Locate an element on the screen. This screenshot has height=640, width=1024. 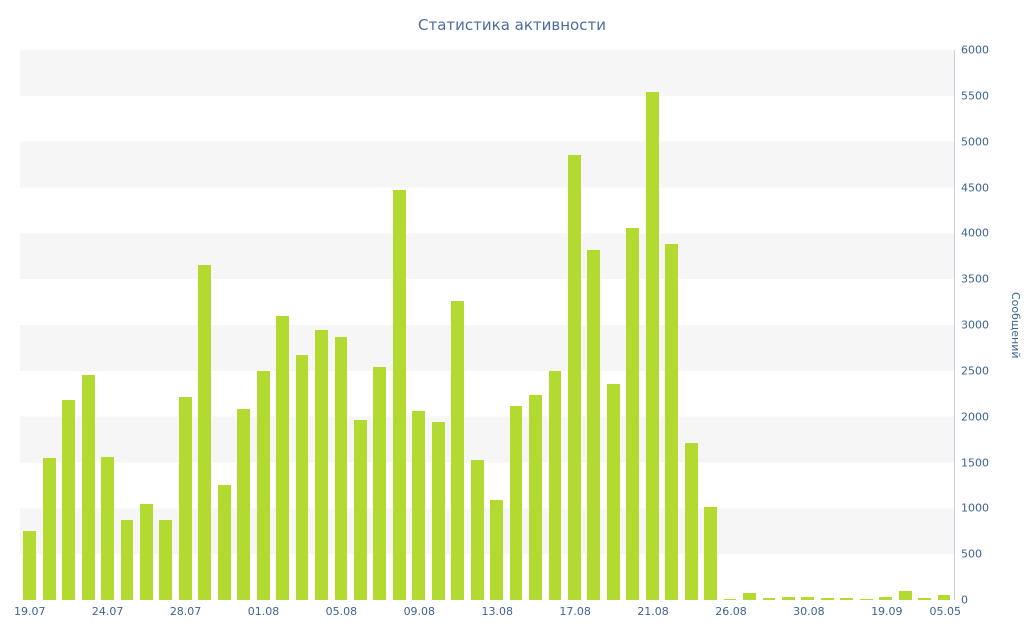
y-axis-title: Сообщений is located at coordinates (1015, 325).